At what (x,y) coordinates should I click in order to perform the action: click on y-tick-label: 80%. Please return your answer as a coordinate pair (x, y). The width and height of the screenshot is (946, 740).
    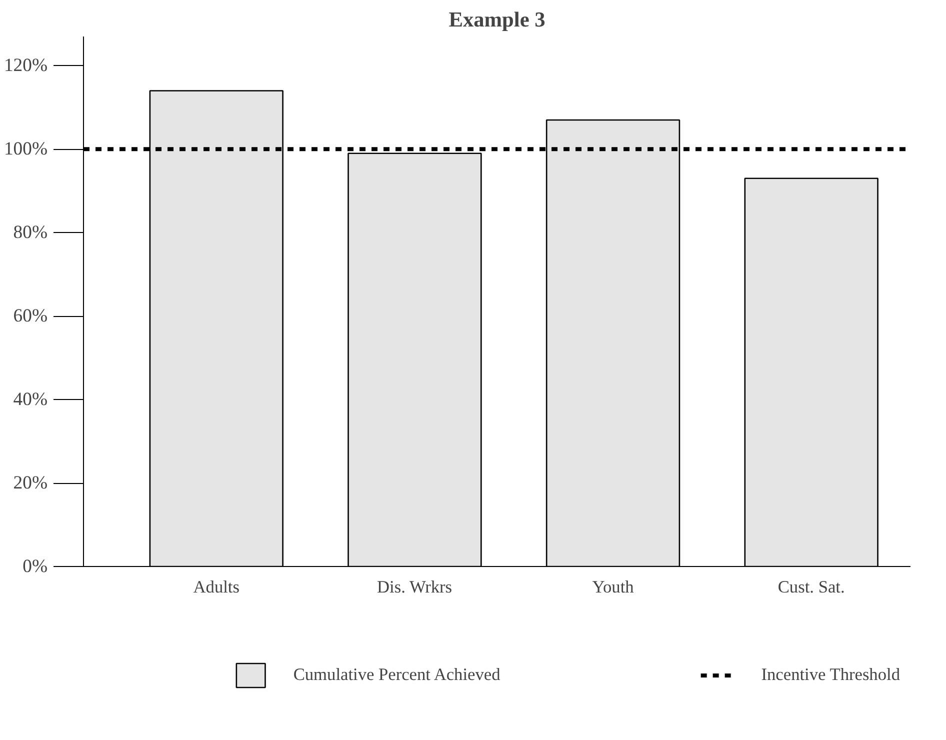
    Looking at the image, I should click on (30, 233).